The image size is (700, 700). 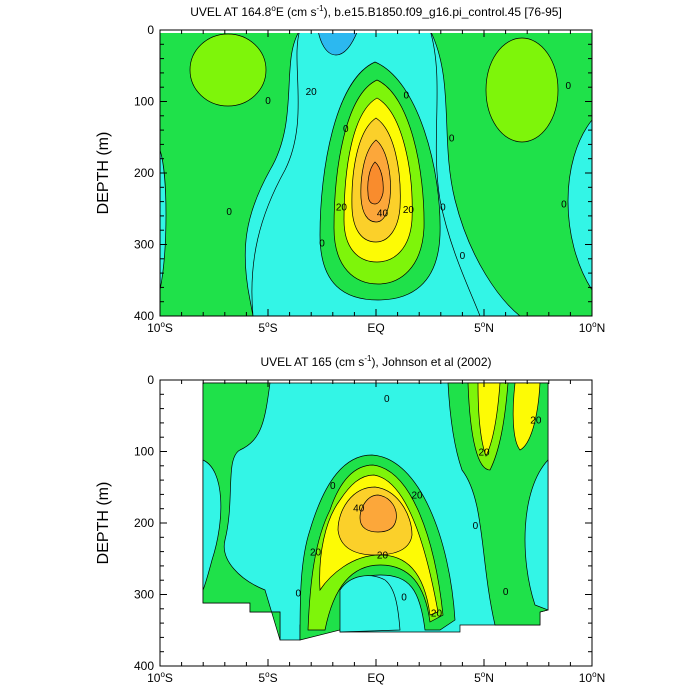 What do you see at coordinates (144, 245) in the screenshot?
I see `top-y-tick-label: 300` at bounding box center [144, 245].